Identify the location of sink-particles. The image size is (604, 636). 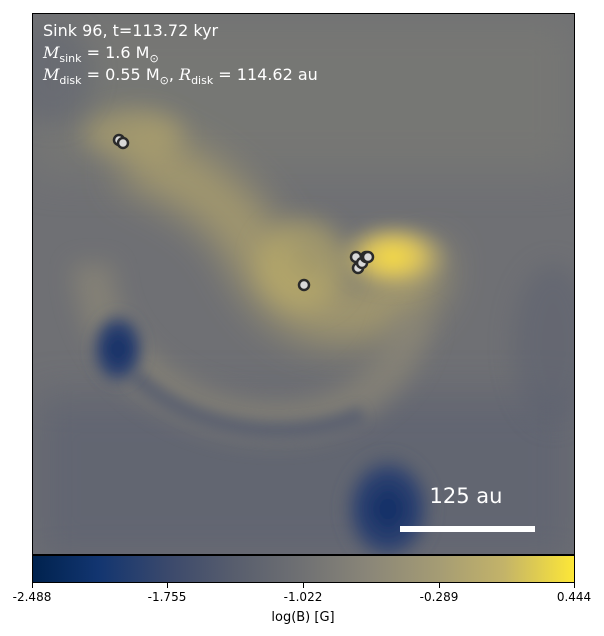
(243, 212).